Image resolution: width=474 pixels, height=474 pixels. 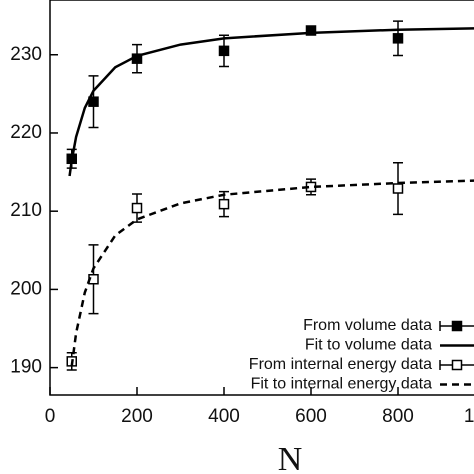 I want to click on legend-label: Fit to volume data, so click(x=368, y=345).